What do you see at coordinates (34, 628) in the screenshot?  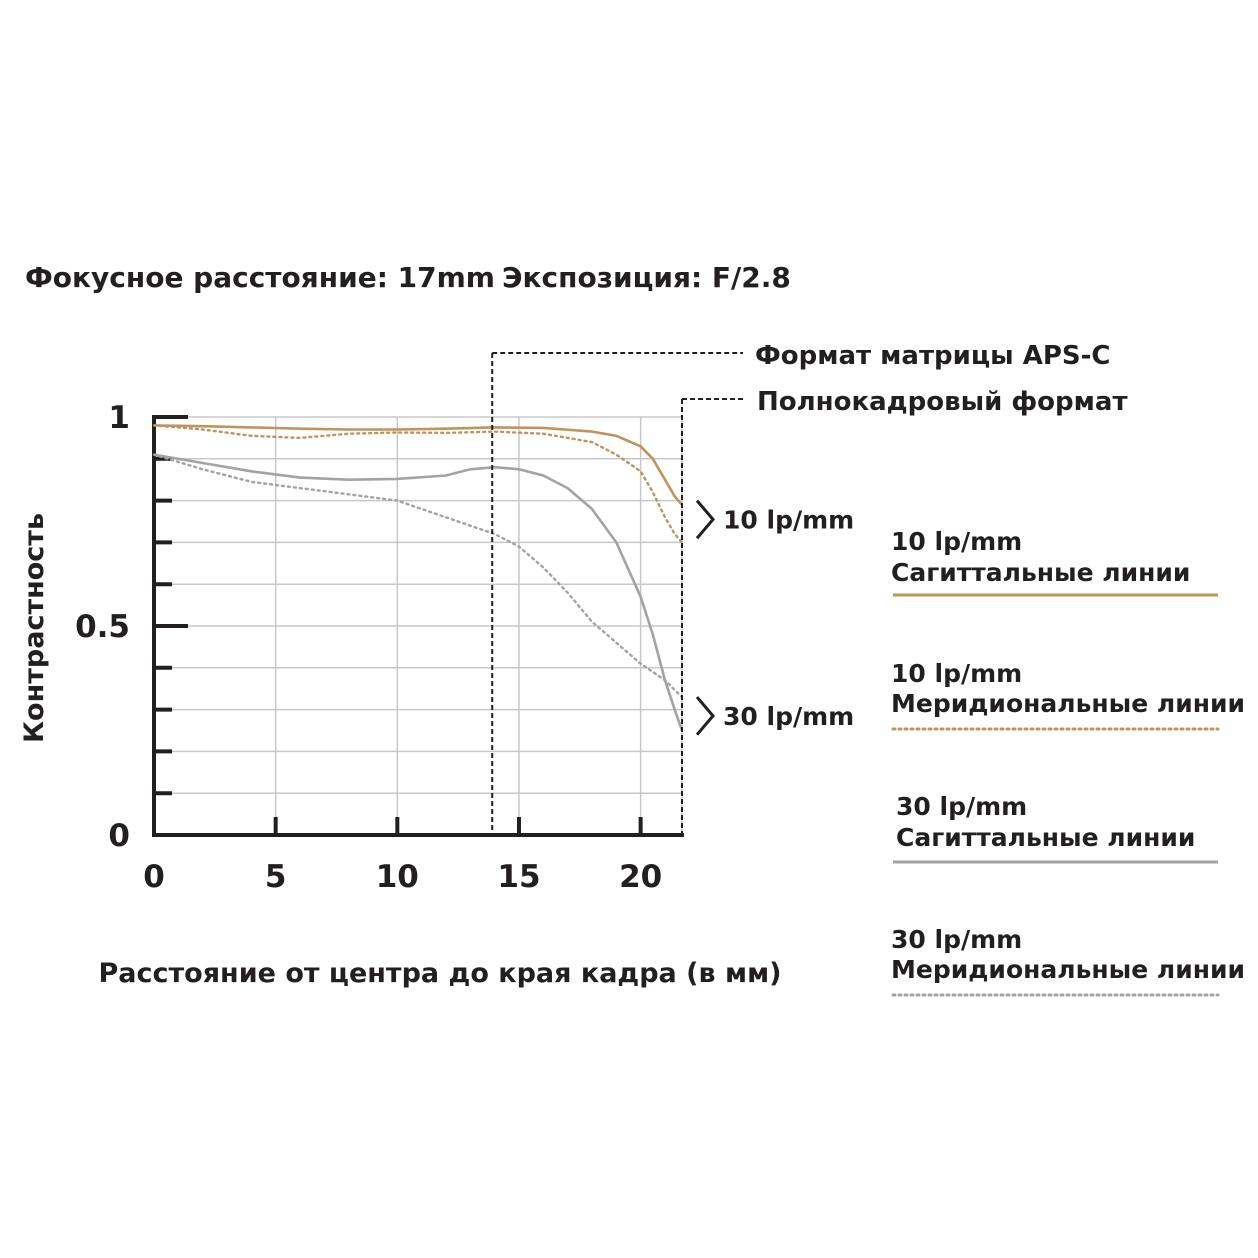 I see `y-axis-title: Контрастность` at bounding box center [34, 628].